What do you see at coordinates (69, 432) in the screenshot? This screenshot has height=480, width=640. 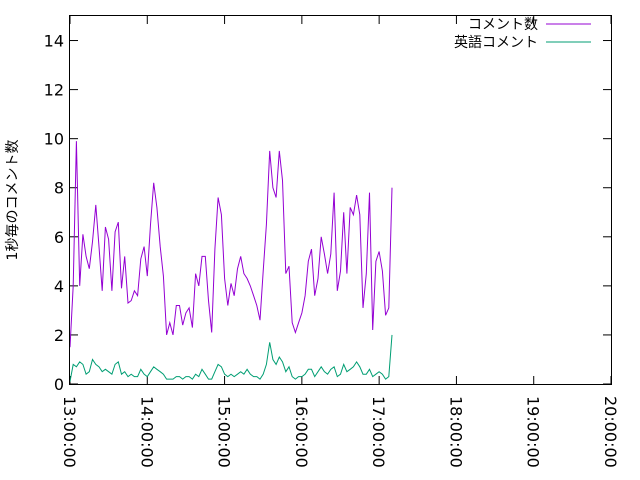 I see `x-tick-label: 13:00:00` at bounding box center [69, 432].